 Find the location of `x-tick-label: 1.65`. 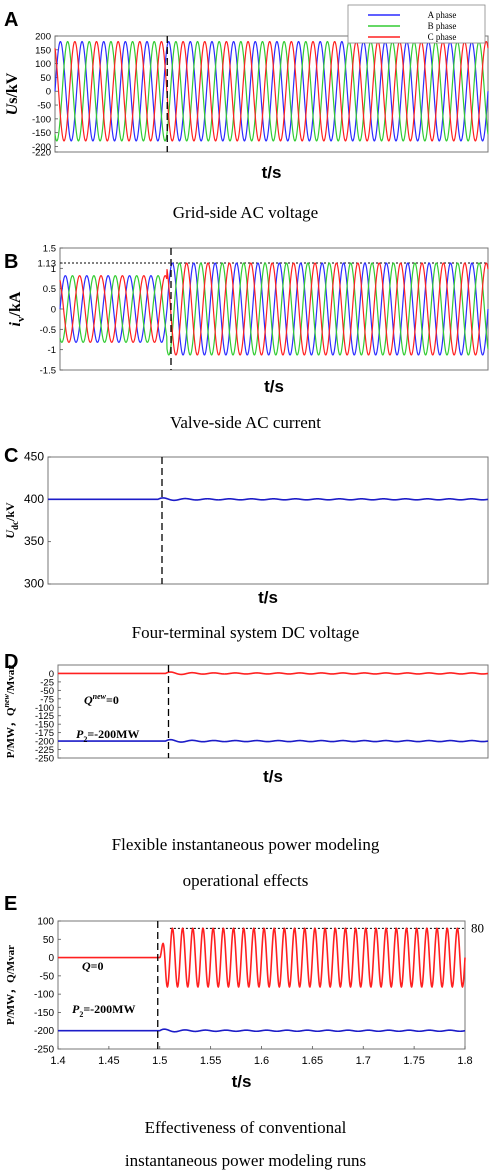

x-tick-label: 1.65 is located at coordinates (312, 1061).